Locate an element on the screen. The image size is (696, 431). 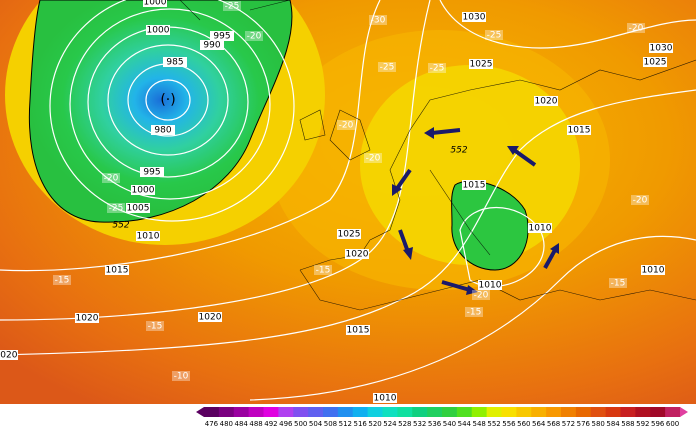
low-center: (·) is located at coordinates (167, 100).